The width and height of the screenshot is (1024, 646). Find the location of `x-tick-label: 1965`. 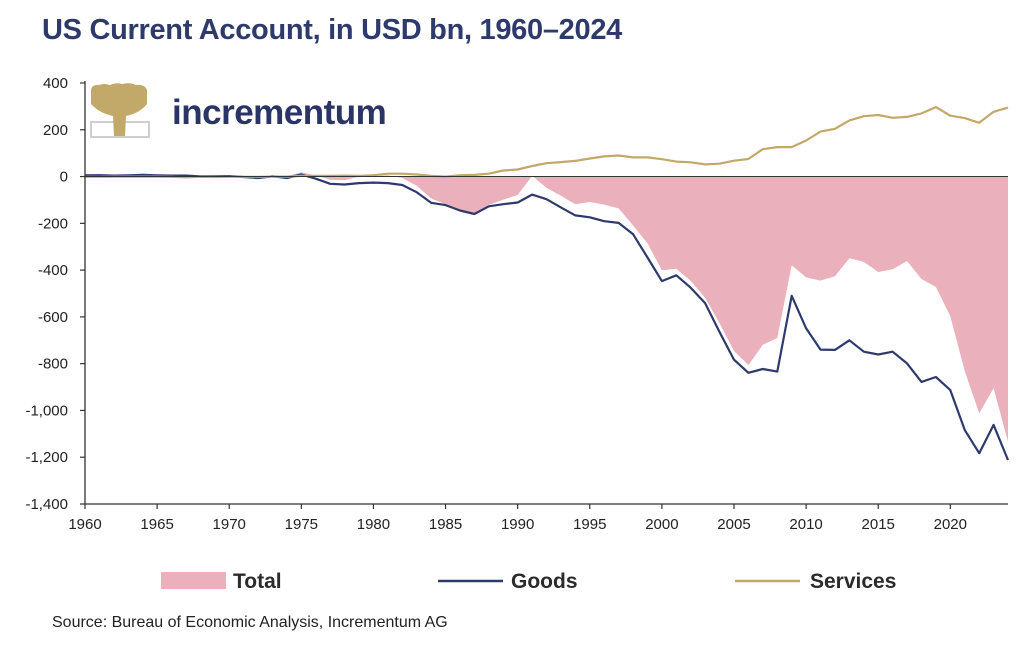

x-tick-label: 1965 is located at coordinates (156, 524).